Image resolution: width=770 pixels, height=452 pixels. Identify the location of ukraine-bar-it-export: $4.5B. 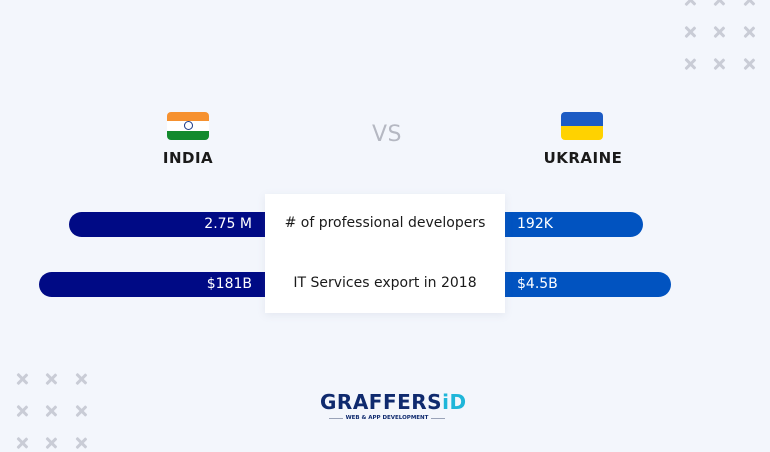
(588, 284).